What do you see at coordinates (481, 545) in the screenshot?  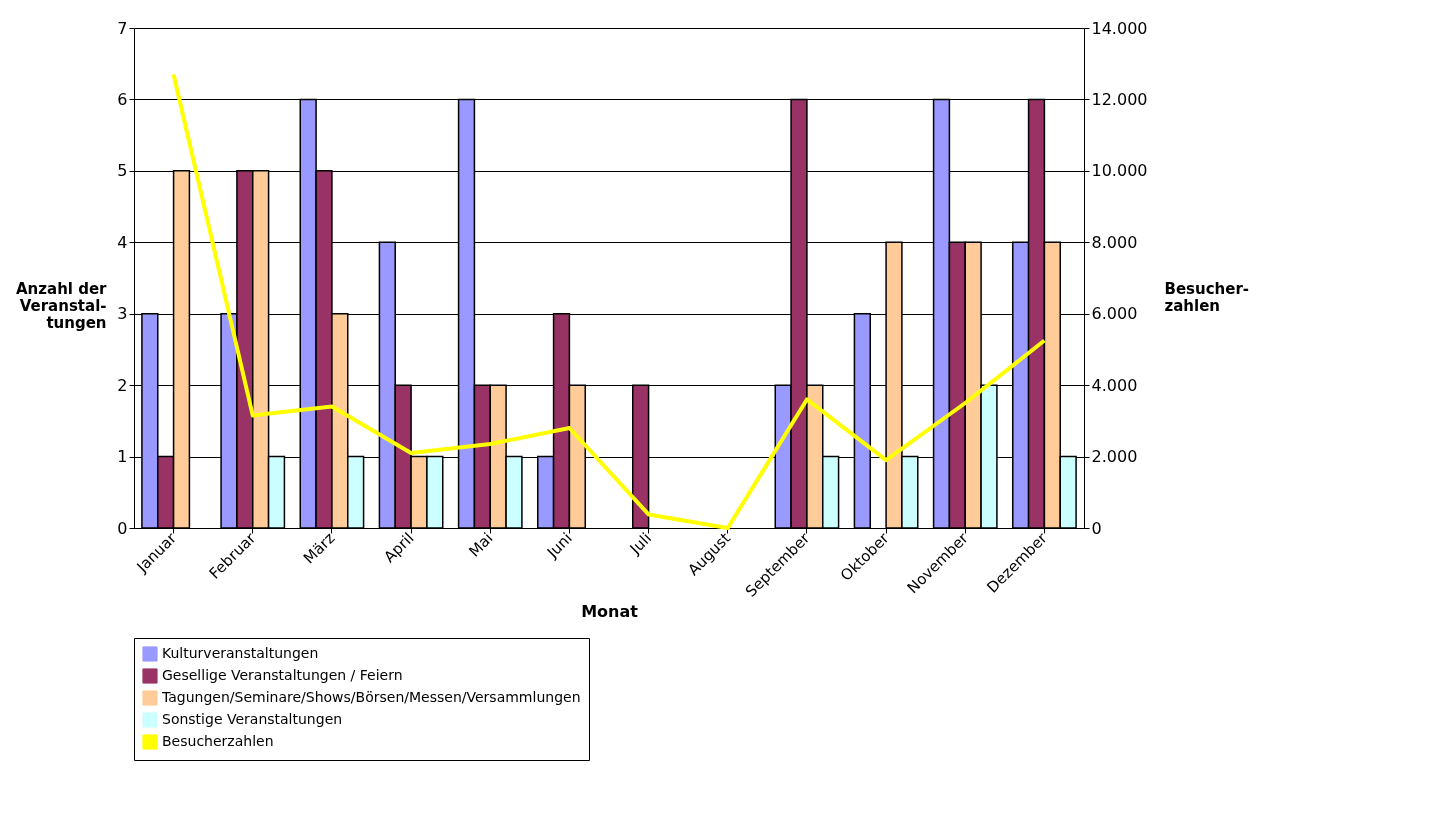 I see `x-tick-label: Mai` at bounding box center [481, 545].